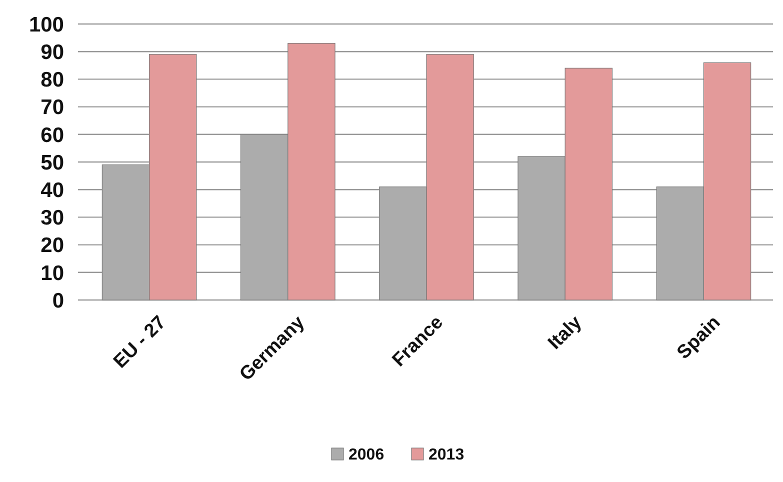  I want to click on y-tick-label: 20, so click(52, 246).